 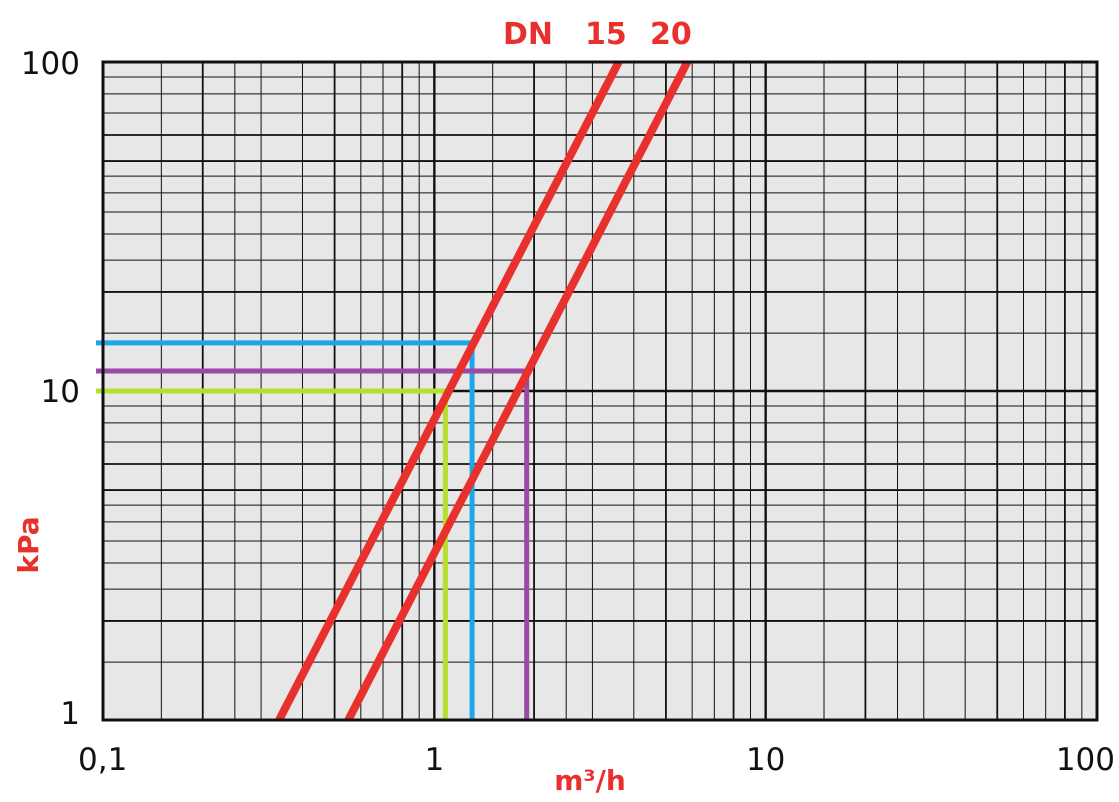 I want to click on y-axis-title: kPa, so click(x=28, y=544).